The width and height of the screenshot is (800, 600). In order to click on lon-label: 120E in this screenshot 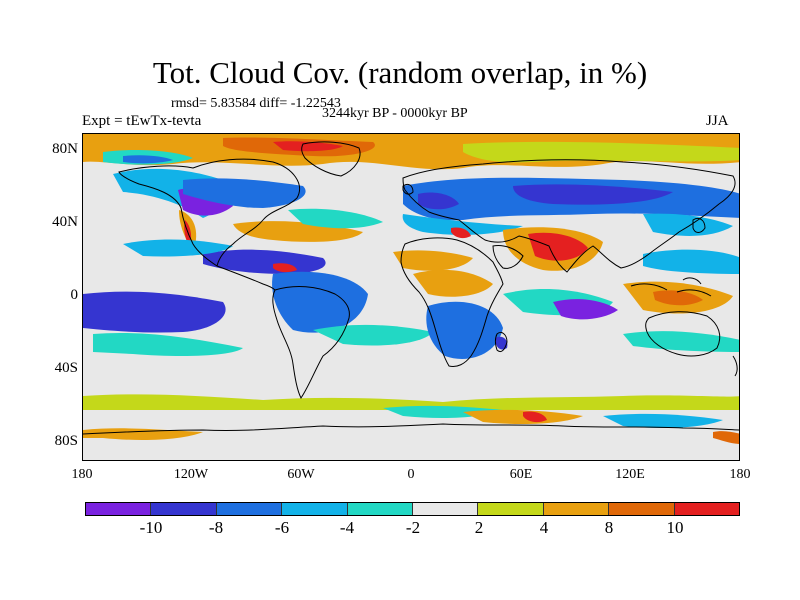, I will do `click(630, 474)`.